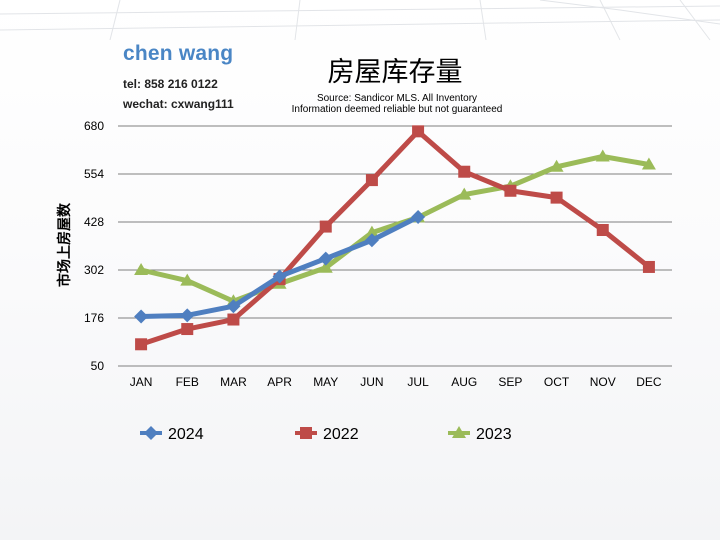 The image size is (720, 540). Describe the element at coordinates (510, 382) in the screenshot. I see `x-tick-label: SEP` at that location.